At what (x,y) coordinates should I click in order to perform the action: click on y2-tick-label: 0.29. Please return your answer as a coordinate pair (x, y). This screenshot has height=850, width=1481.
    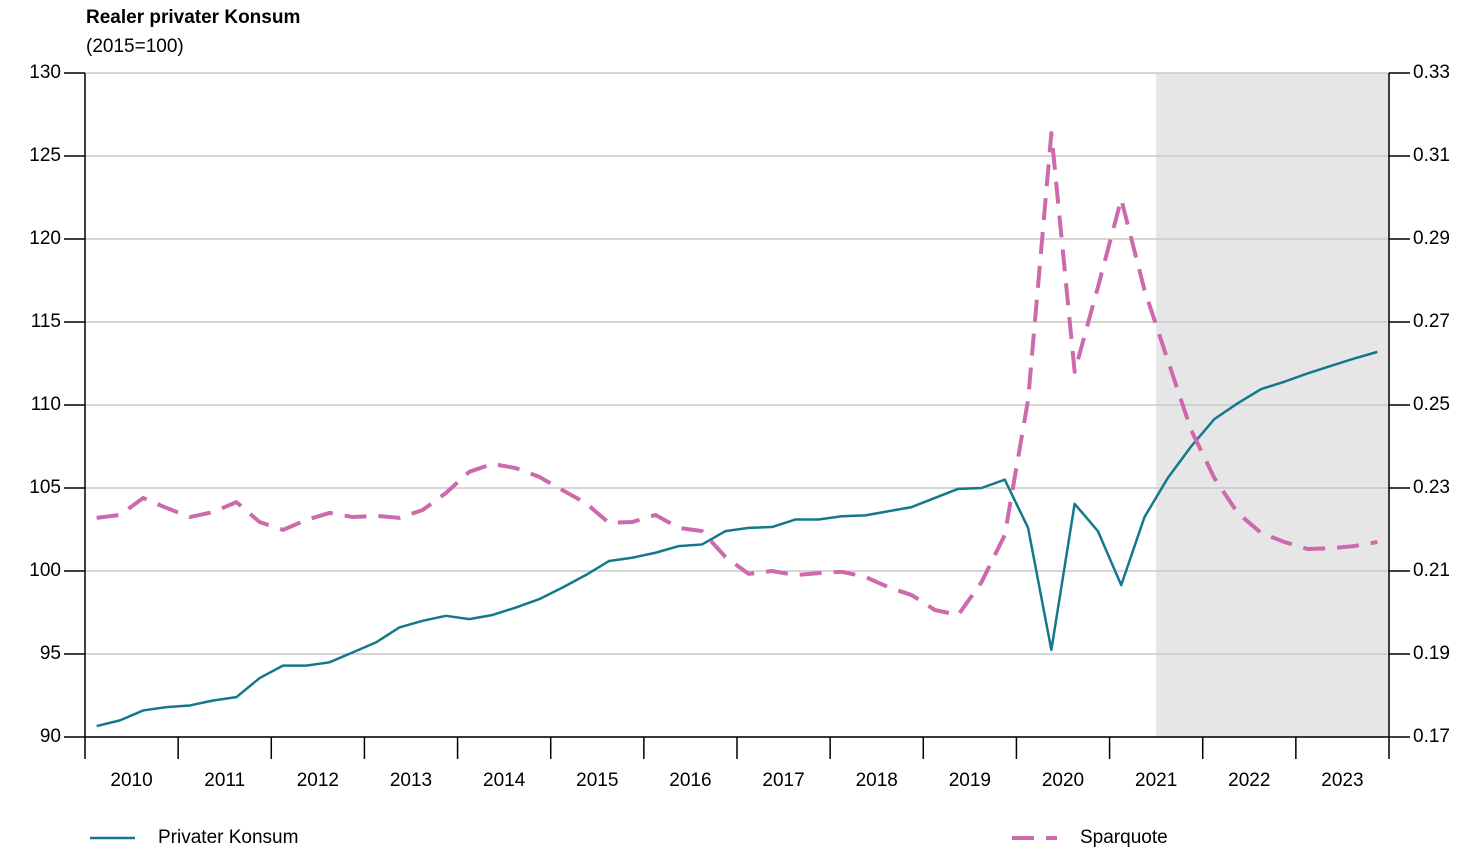
    Looking at the image, I should click on (1431, 238).